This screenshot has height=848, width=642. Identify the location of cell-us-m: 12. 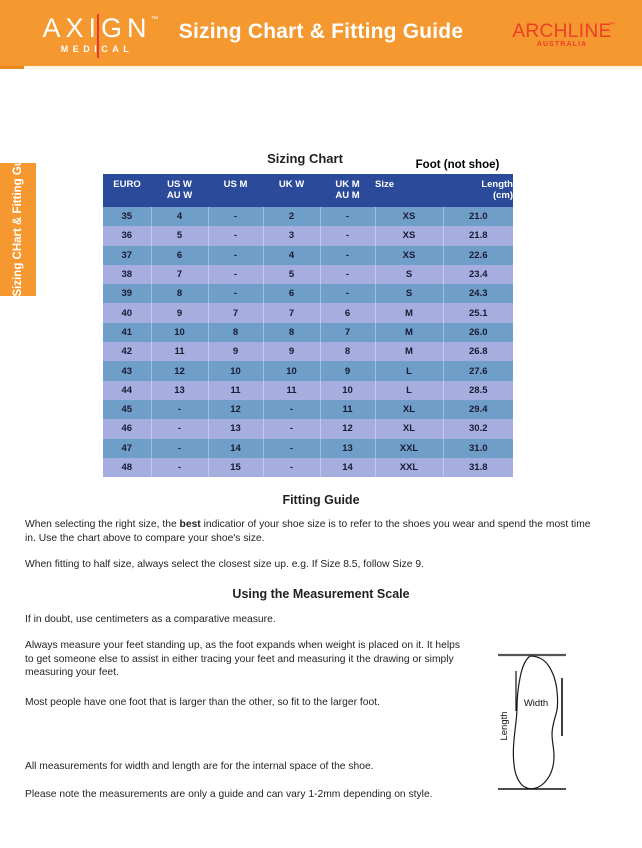
(235, 409).